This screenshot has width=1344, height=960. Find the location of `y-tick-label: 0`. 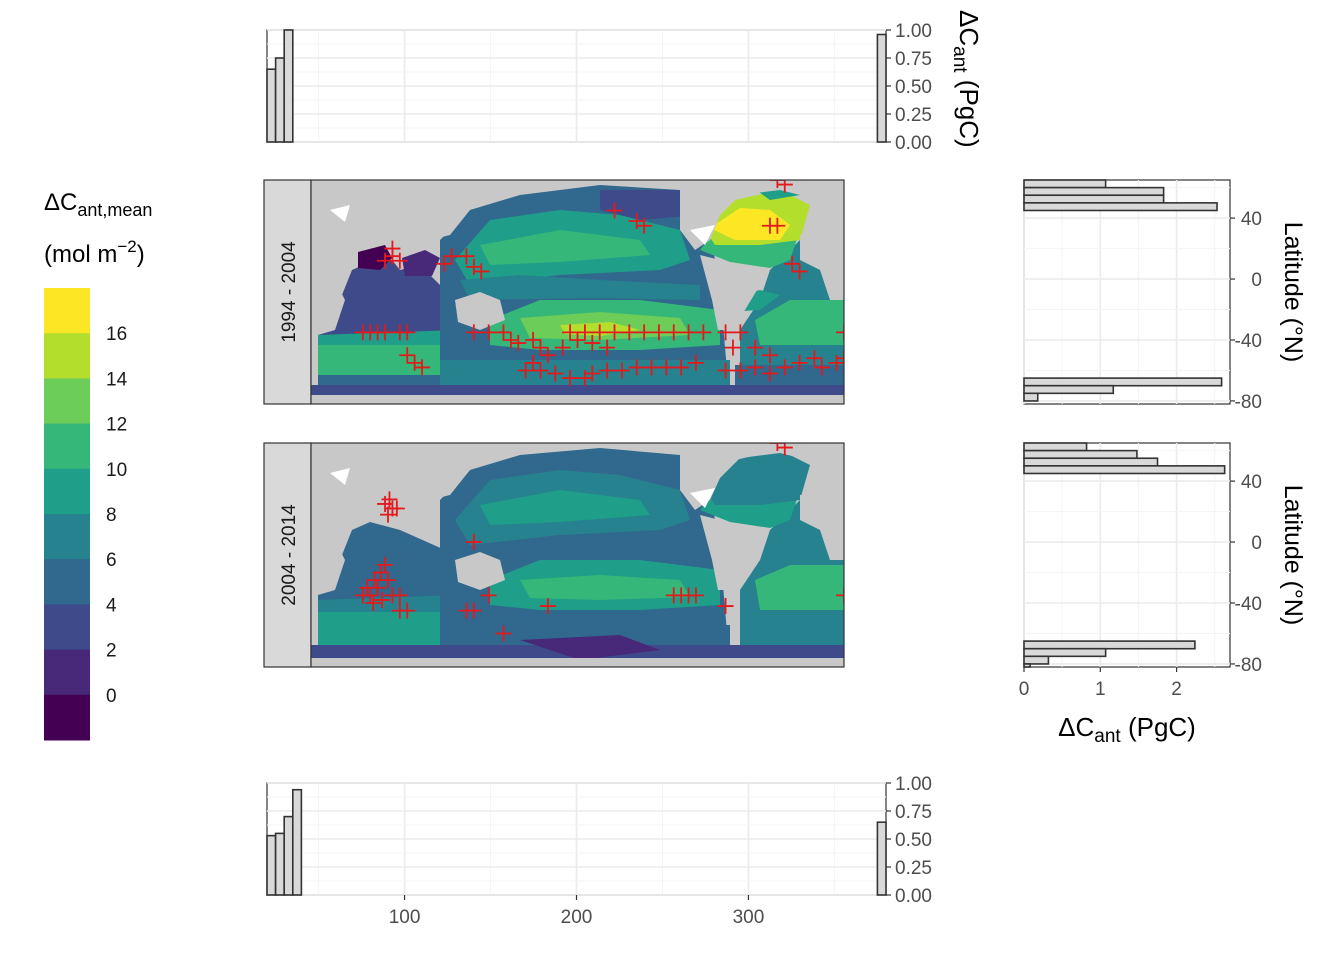

y-tick-label: 0 is located at coordinates (1256, 280).